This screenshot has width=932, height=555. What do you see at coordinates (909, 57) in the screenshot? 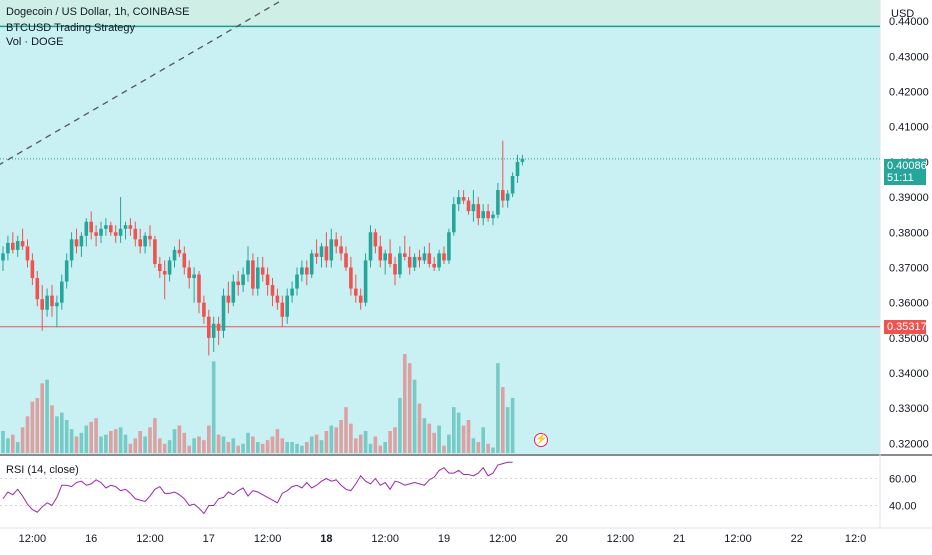
I see `price-tick-label: 0.43000` at bounding box center [909, 57].